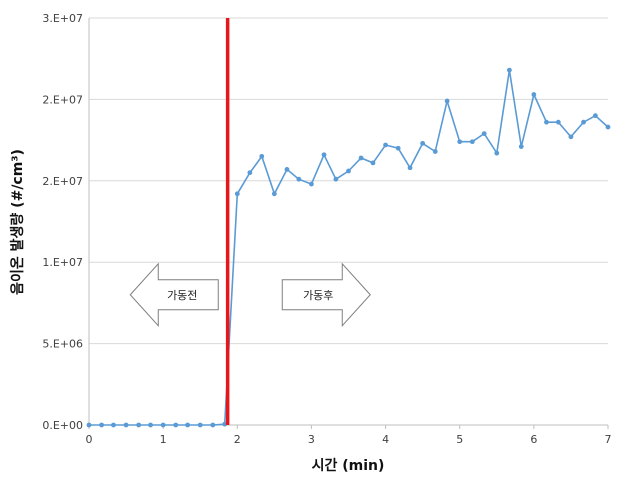  What do you see at coordinates (163, 439) in the screenshot?
I see `x-tick-label: 1` at bounding box center [163, 439].